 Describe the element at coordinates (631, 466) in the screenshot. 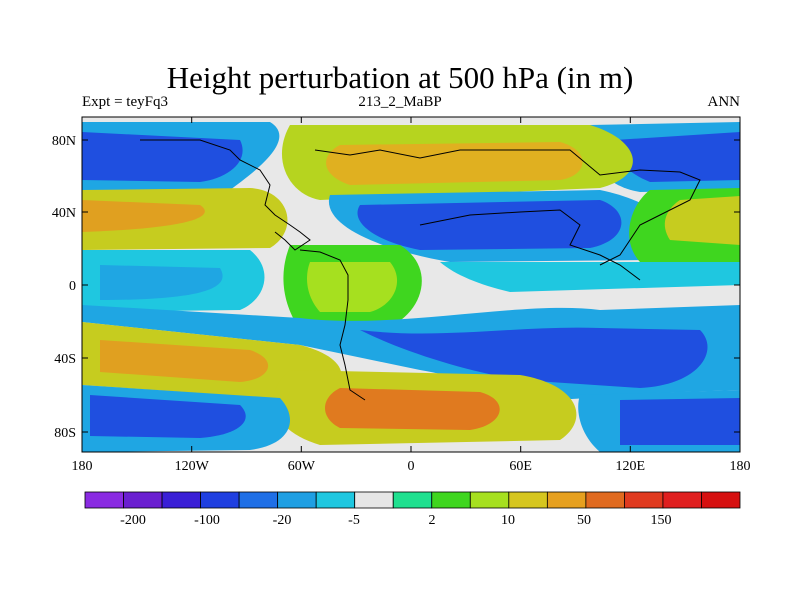

I see `lon-tick-label: 120E` at that location.